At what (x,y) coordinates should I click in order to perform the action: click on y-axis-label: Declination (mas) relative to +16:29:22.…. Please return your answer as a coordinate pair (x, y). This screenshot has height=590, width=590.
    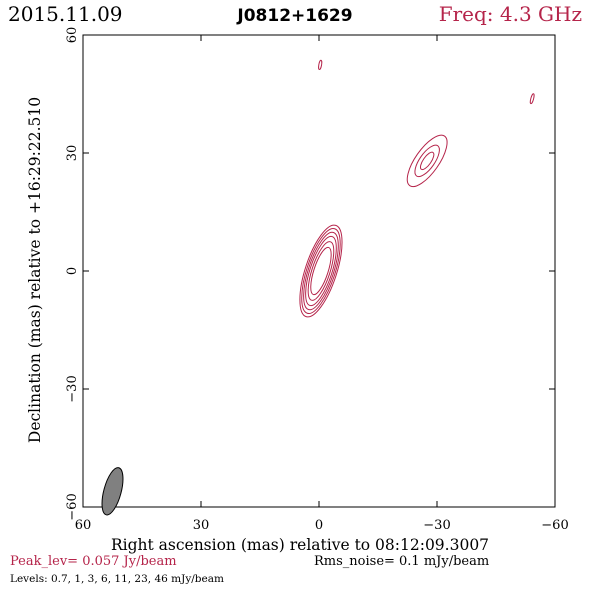
    Looking at the image, I should click on (35, 270).